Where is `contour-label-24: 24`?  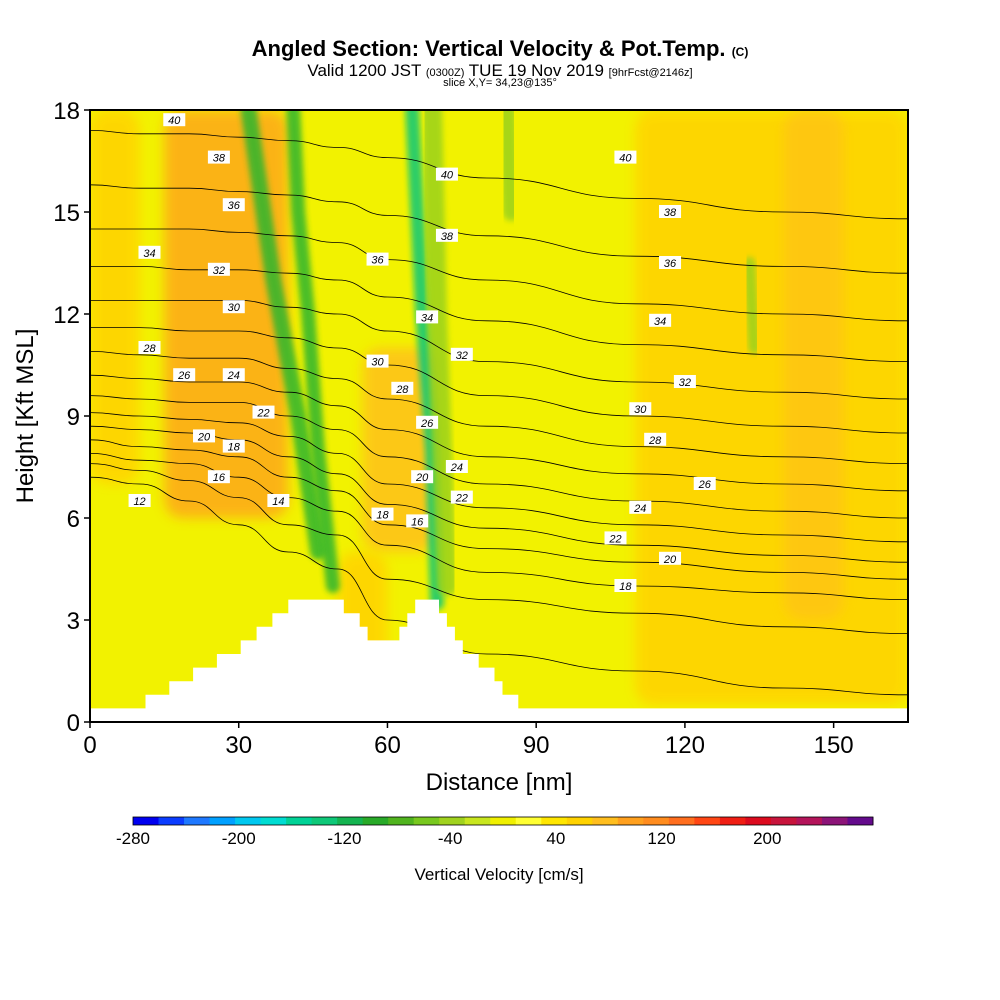 contour-label-24: 24 is located at coordinates (456, 468).